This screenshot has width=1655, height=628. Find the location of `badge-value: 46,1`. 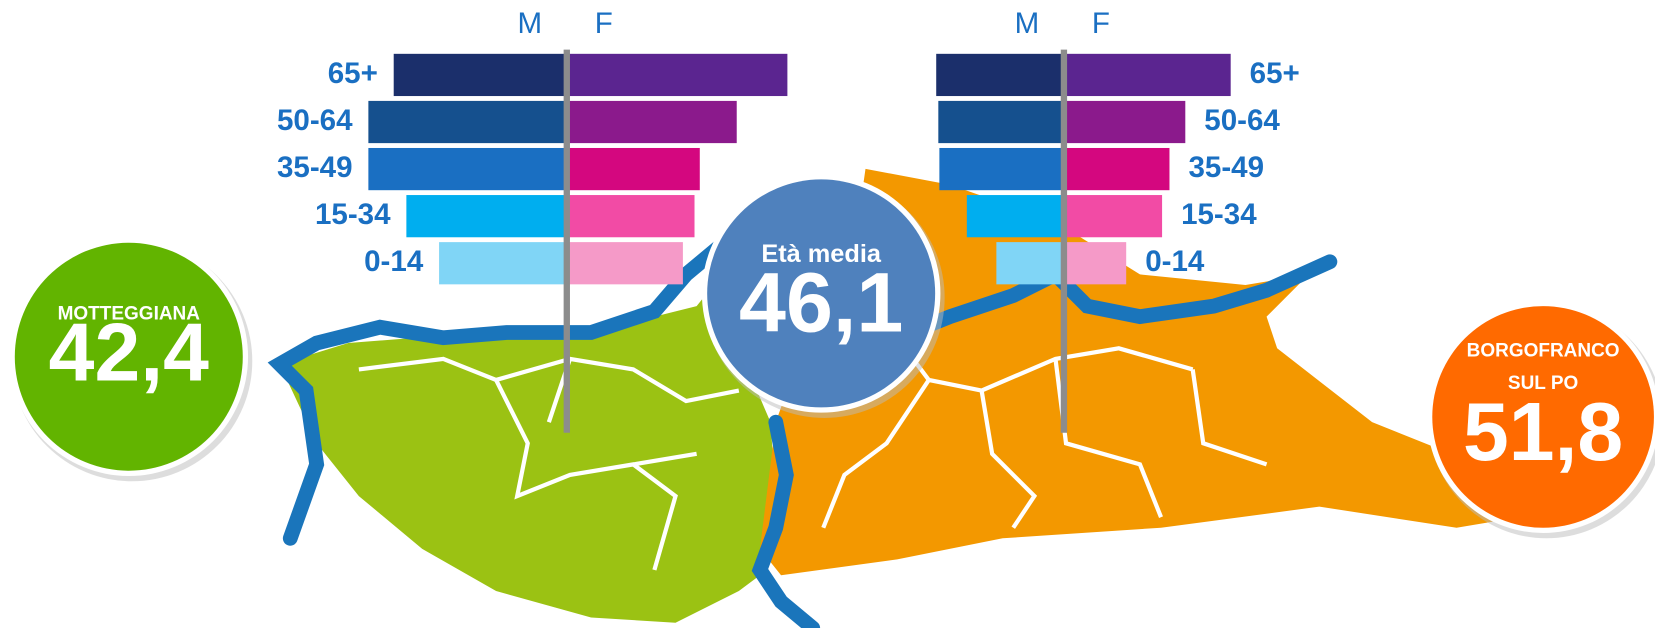

badge-value: 46,1 is located at coordinates (821, 303).